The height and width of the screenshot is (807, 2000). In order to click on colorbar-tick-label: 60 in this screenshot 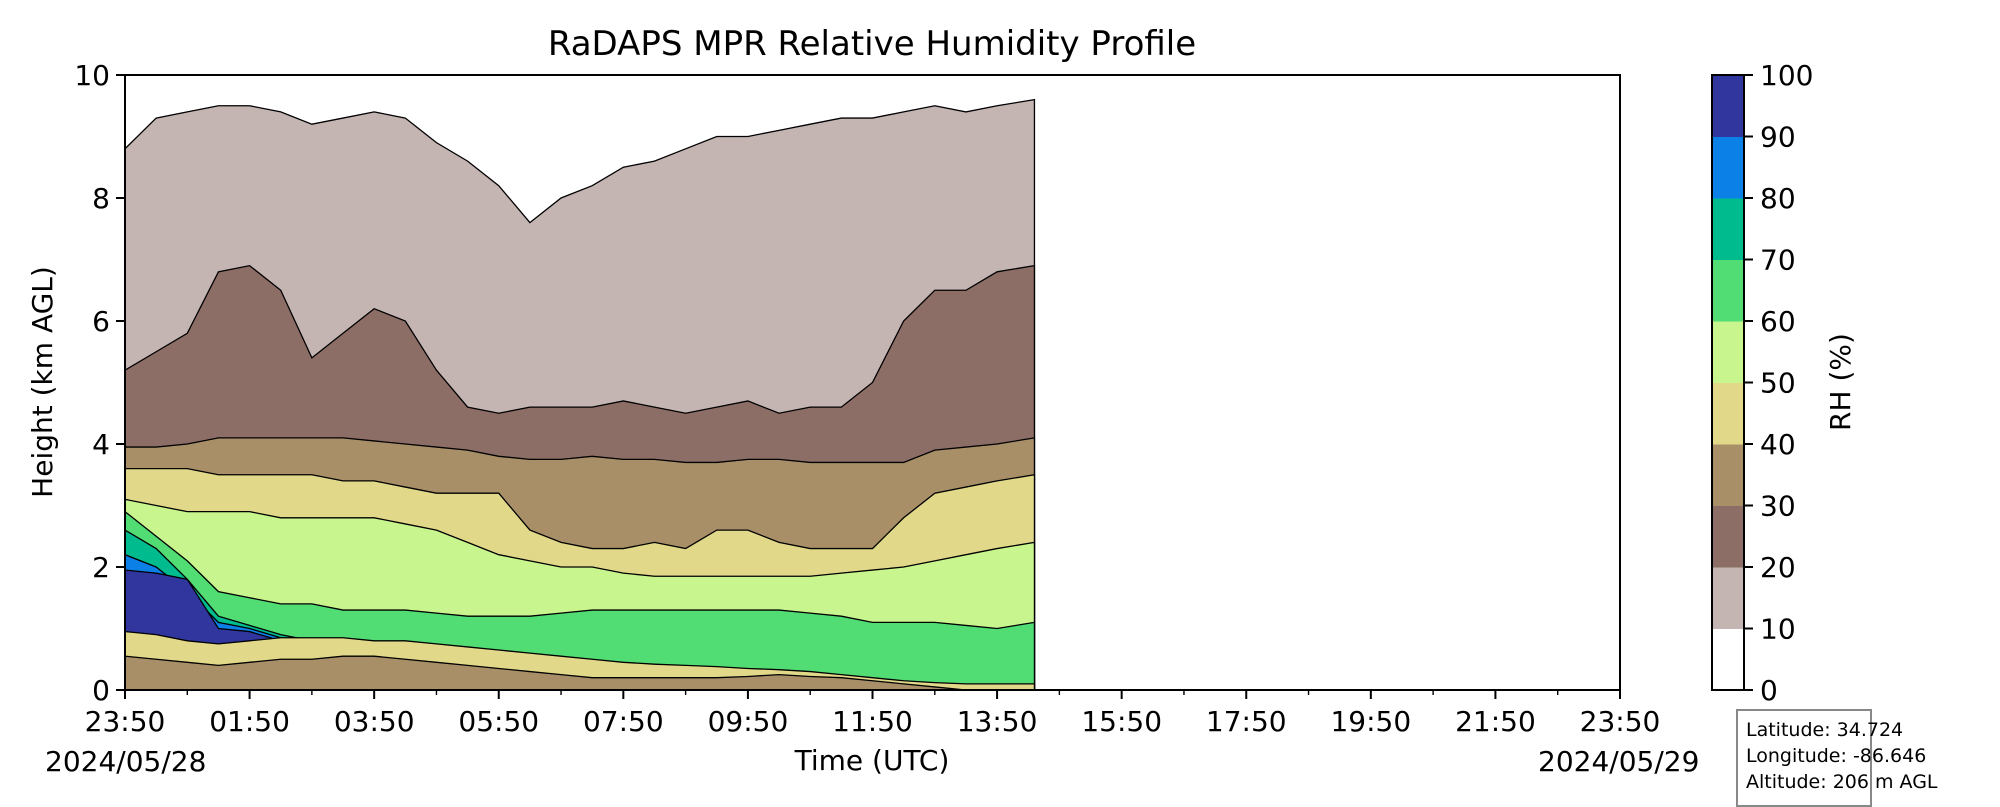, I will do `click(1778, 321)`.